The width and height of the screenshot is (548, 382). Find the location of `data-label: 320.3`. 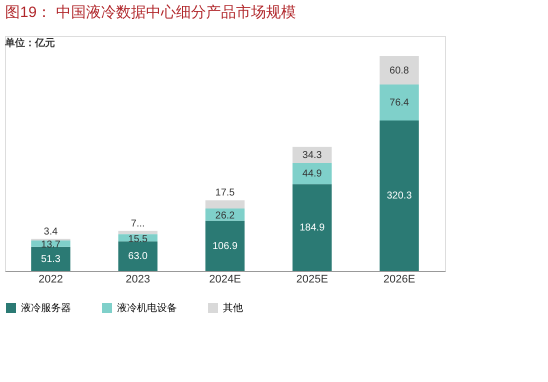

data-label: 320.3 is located at coordinates (399, 196).